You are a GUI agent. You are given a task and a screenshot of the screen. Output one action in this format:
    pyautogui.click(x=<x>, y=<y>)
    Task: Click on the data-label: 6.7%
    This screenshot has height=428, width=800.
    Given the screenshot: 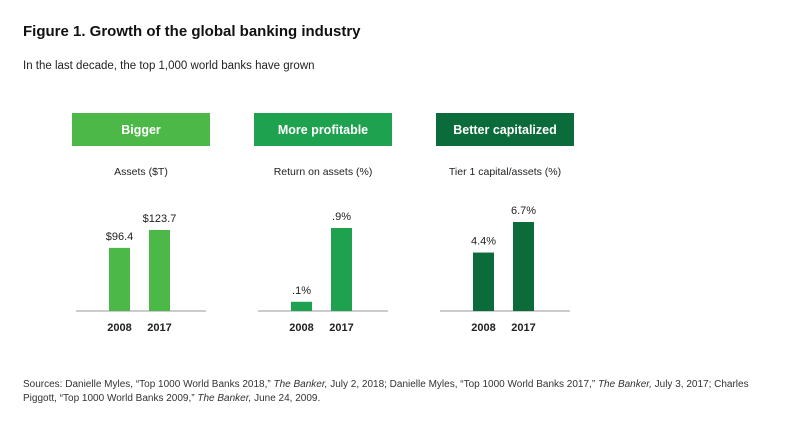 What is the action you would take?
    pyautogui.click(x=523, y=211)
    